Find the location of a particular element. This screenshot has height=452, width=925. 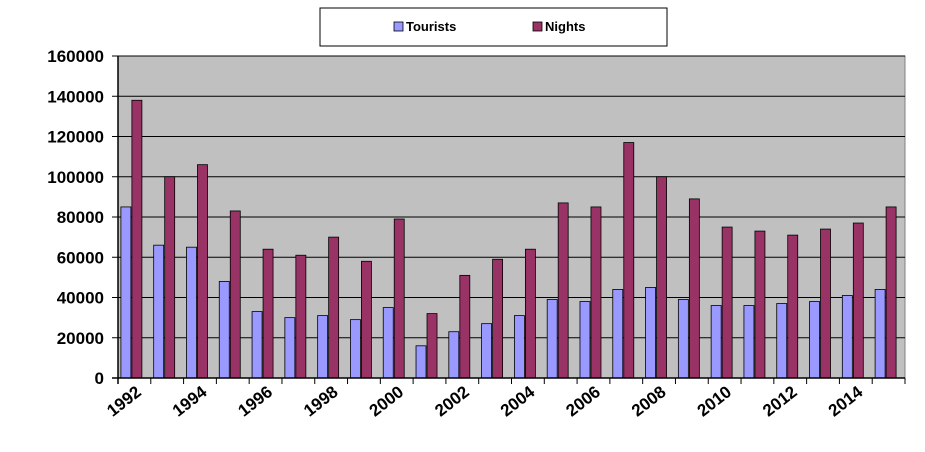

legend-label-tourists: Tourists is located at coordinates (431, 26).